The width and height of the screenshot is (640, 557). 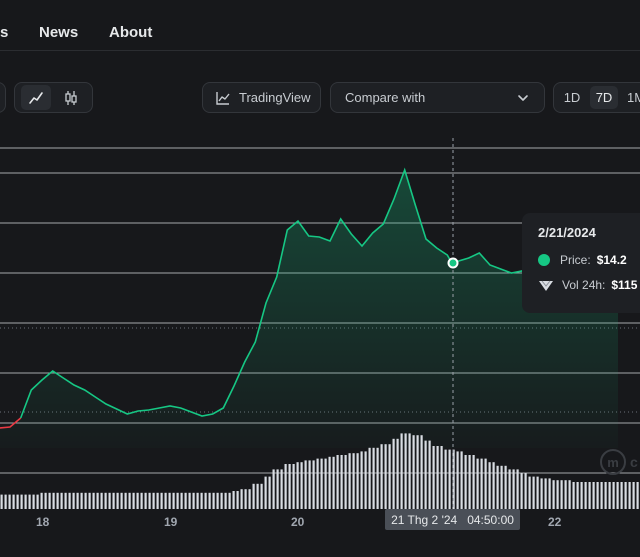 What do you see at coordinates (131, 32) in the screenshot?
I see `nav-item-about: About` at bounding box center [131, 32].